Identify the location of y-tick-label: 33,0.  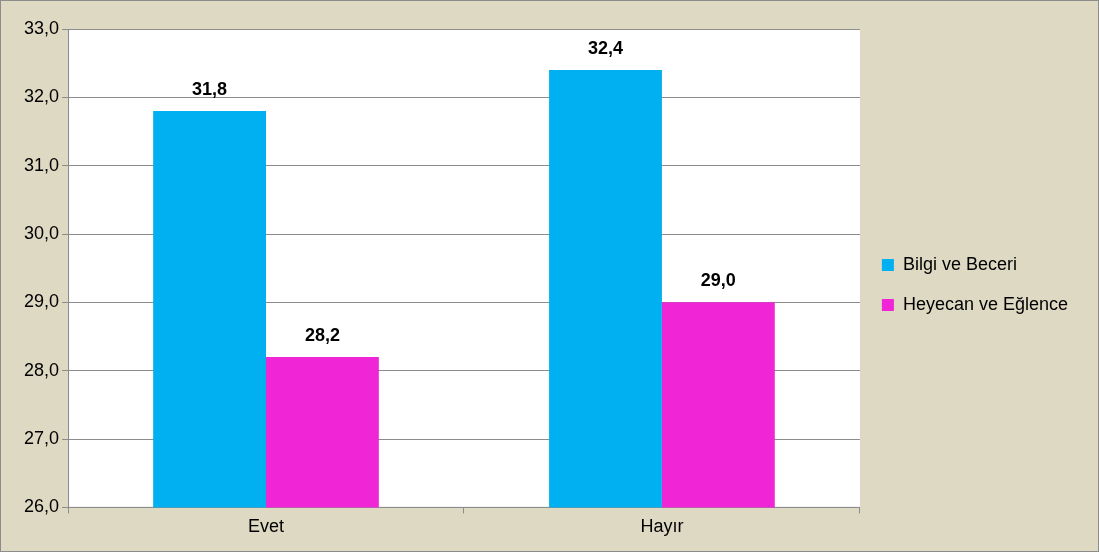
(41, 27).